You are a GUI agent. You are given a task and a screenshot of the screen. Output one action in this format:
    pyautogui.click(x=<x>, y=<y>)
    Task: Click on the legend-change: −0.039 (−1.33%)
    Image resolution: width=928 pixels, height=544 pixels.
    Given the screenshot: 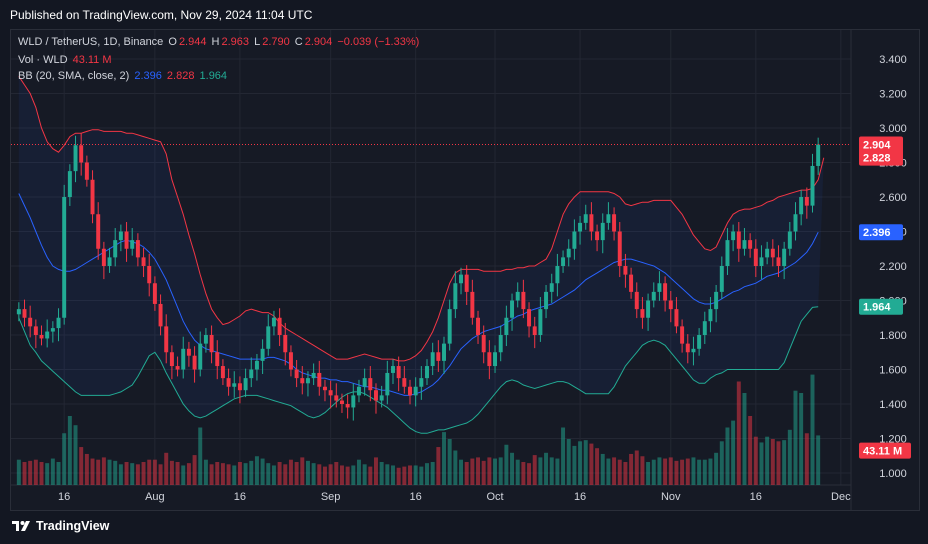 What is the action you would take?
    pyautogui.click(x=378, y=42)
    